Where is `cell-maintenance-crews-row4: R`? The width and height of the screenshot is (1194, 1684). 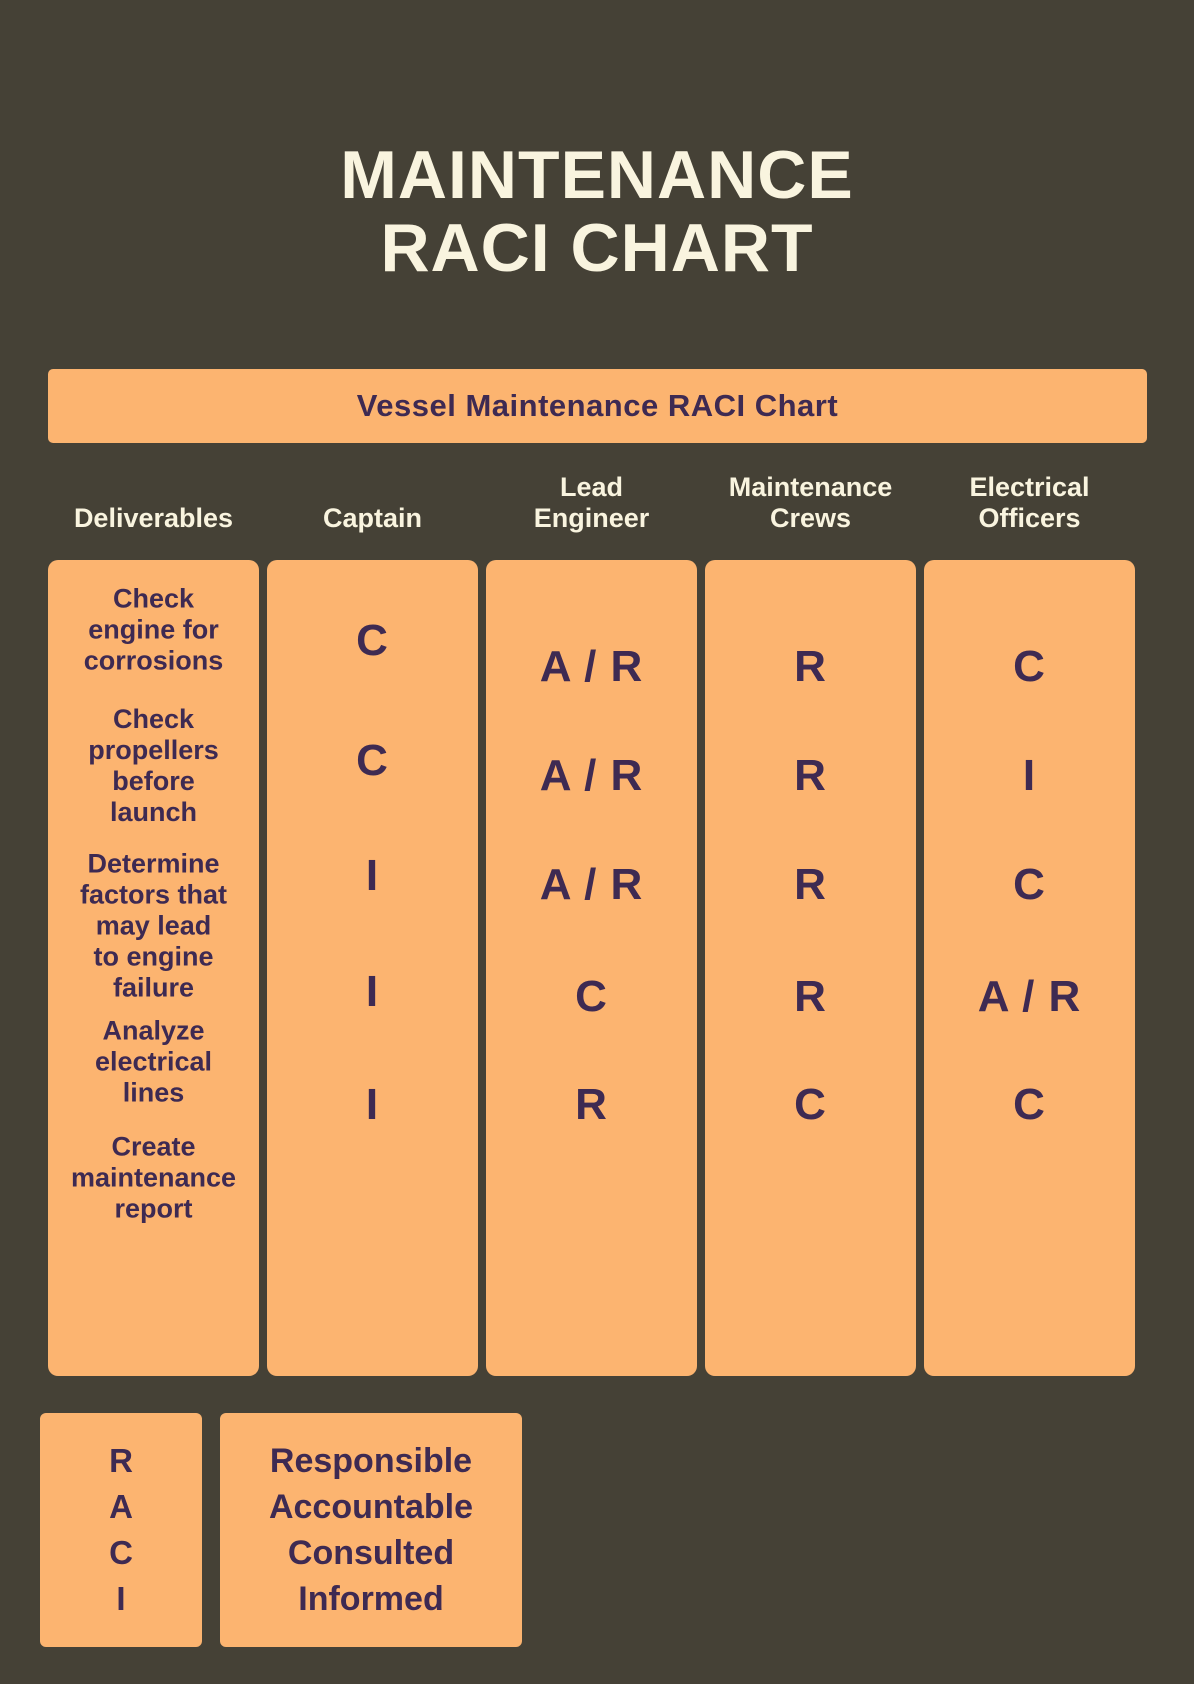 cell-maintenance-crews-row4: R is located at coordinates (810, 996).